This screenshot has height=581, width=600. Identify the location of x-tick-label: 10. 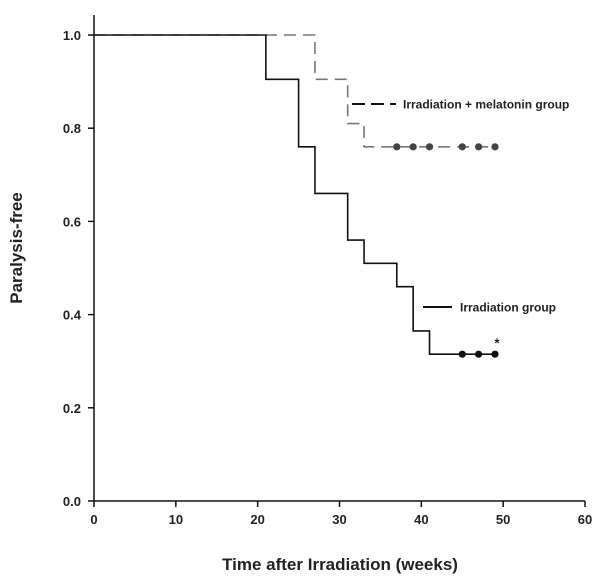
(176, 519).